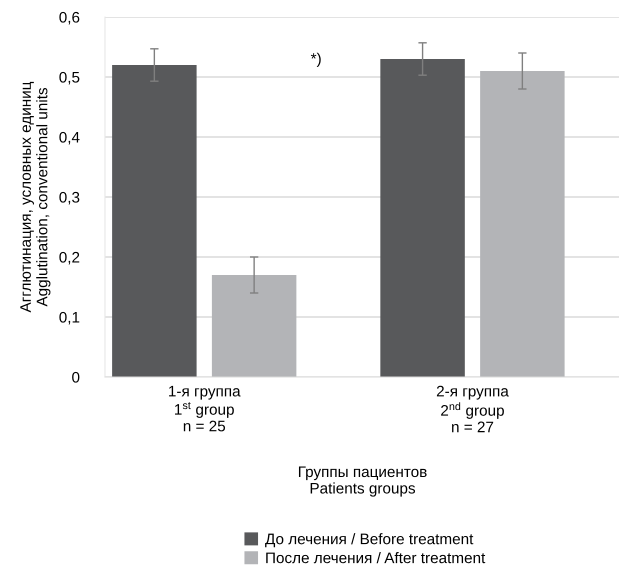  What do you see at coordinates (76, 377) in the screenshot?
I see `y-tick-label: 0` at bounding box center [76, 377].